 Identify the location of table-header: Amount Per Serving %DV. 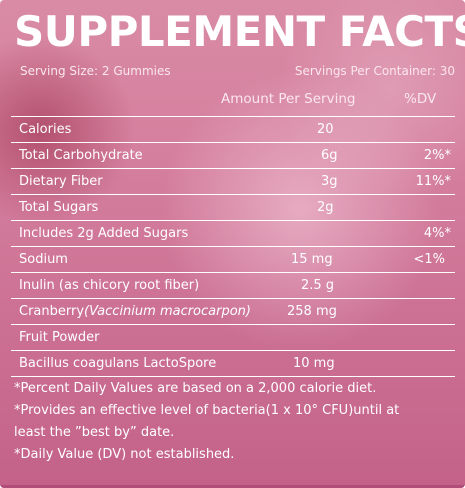
(232, 101).